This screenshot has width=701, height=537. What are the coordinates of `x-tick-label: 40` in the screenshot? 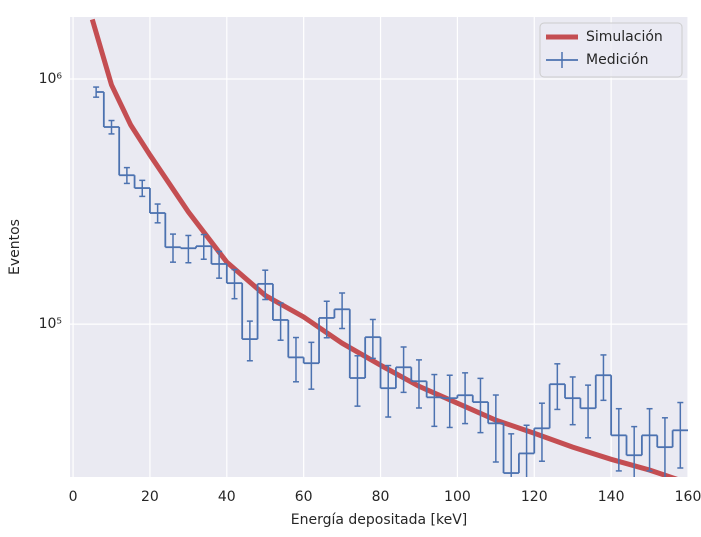 It's located at (227, 497).